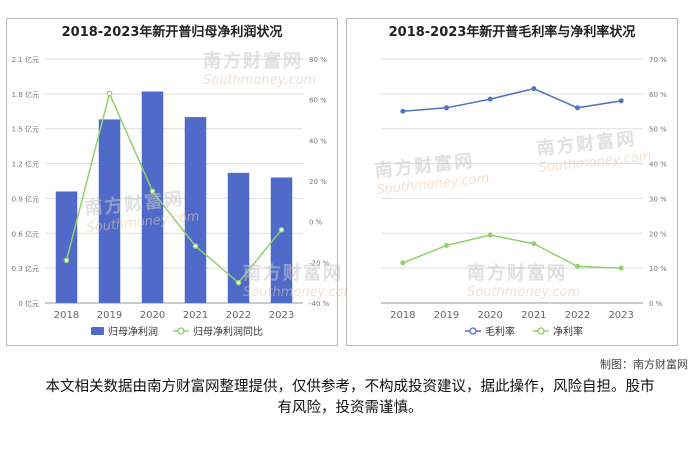 The width and height of the screenshot is (700, 467). Describe the element at coordinates (658, 130) in the screenshot. I see `y-right-tick-label: 50 %` at that location.